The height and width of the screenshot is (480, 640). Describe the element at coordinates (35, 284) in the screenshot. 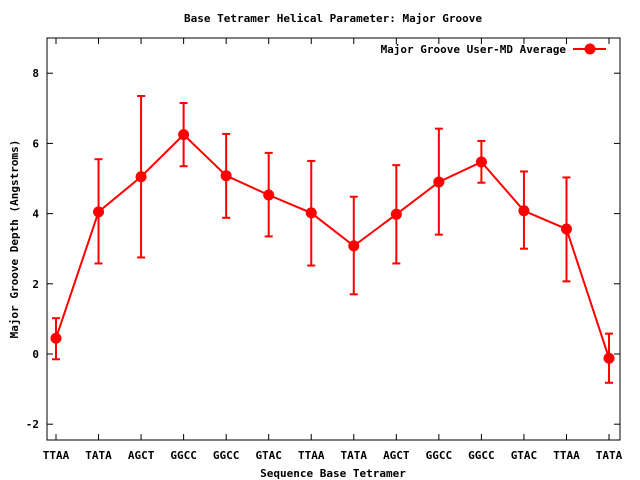

I see `y-tick-label: 2` at that location.